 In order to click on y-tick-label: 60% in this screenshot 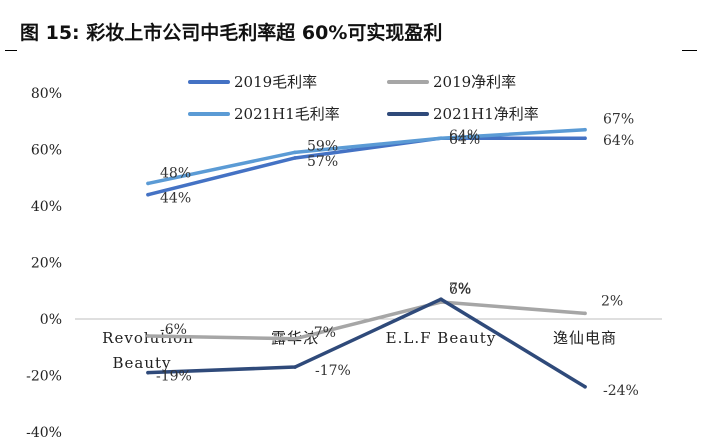, I will do `click(46, 151)`.